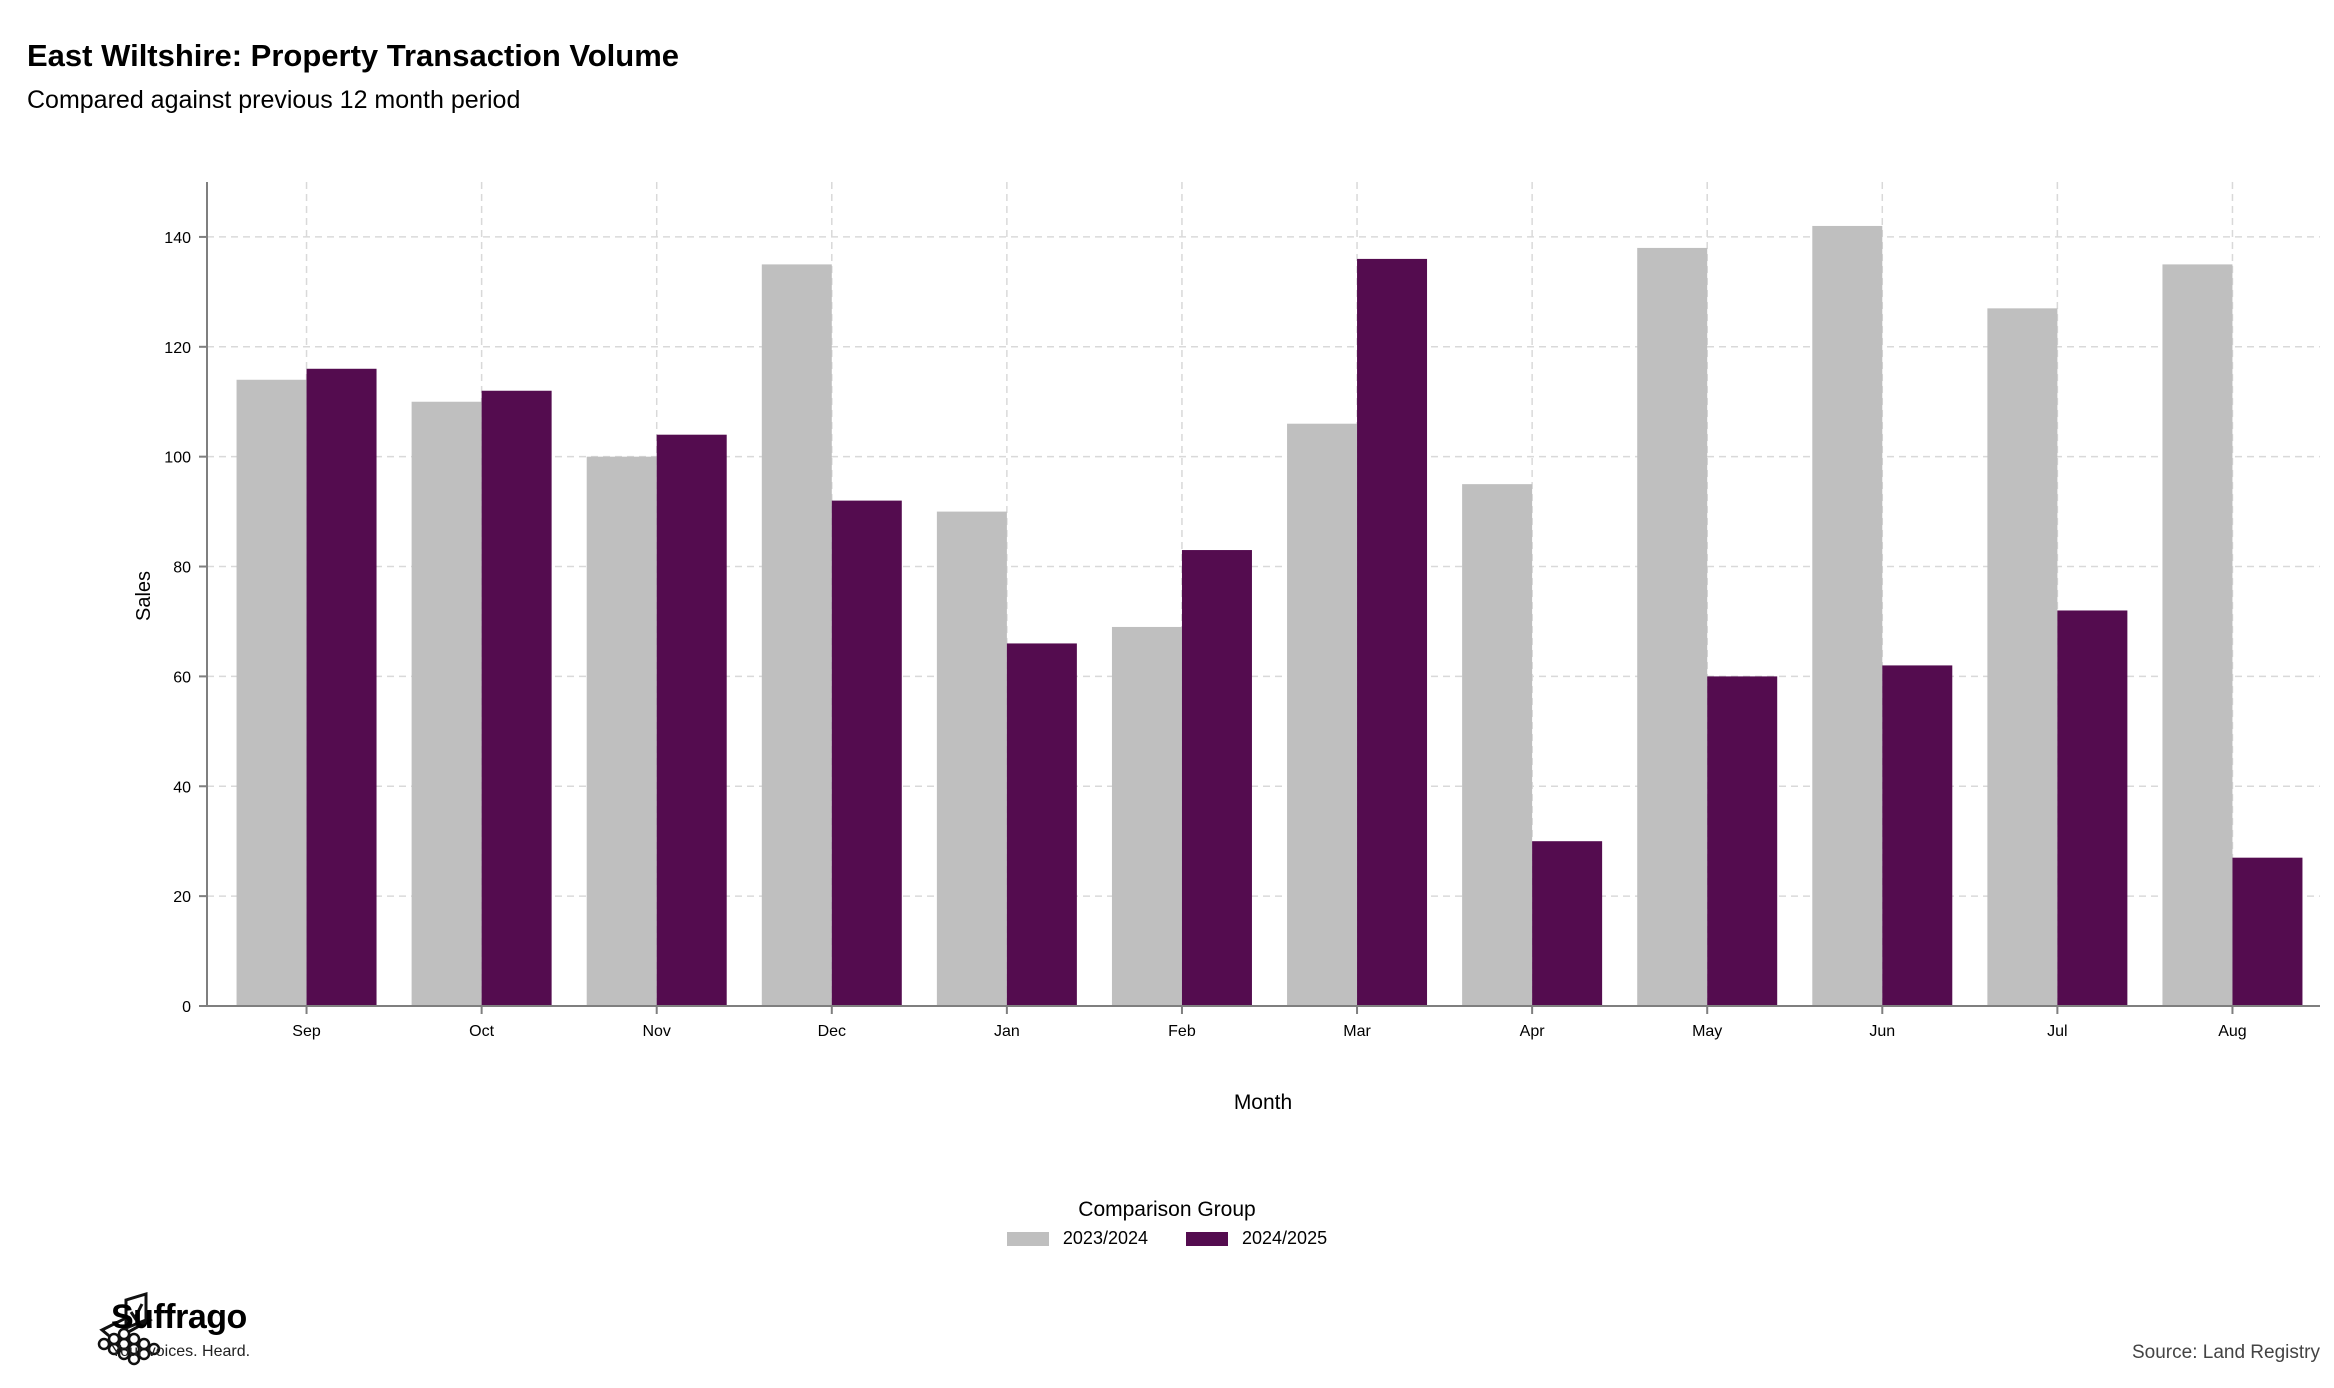  Describe the element at coordinates (2232, 1031) in the screenshot. I see `x-tick-label: Aug` at that location.